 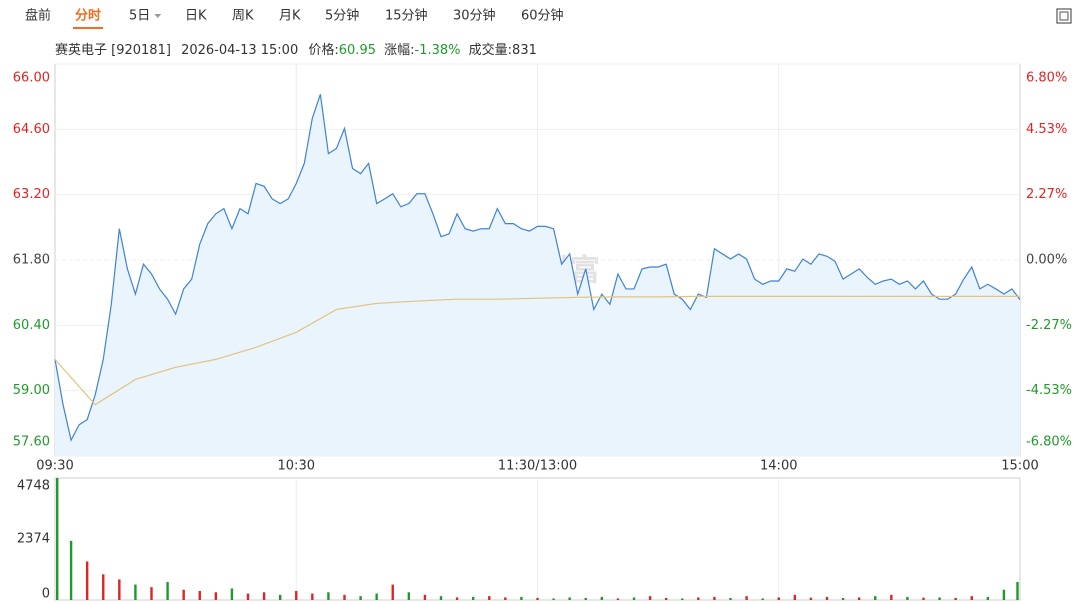 I want to click on fullscreen-icon, so click(x=1064, y=16).